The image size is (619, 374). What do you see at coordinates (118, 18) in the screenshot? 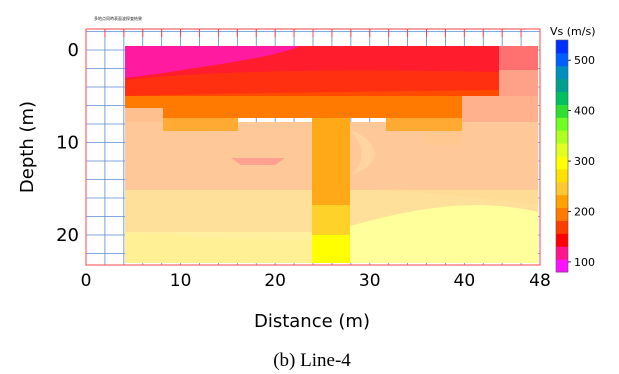
I see `header-note: 多地点同時表面波探査結果` at bounding box center [118, 18].